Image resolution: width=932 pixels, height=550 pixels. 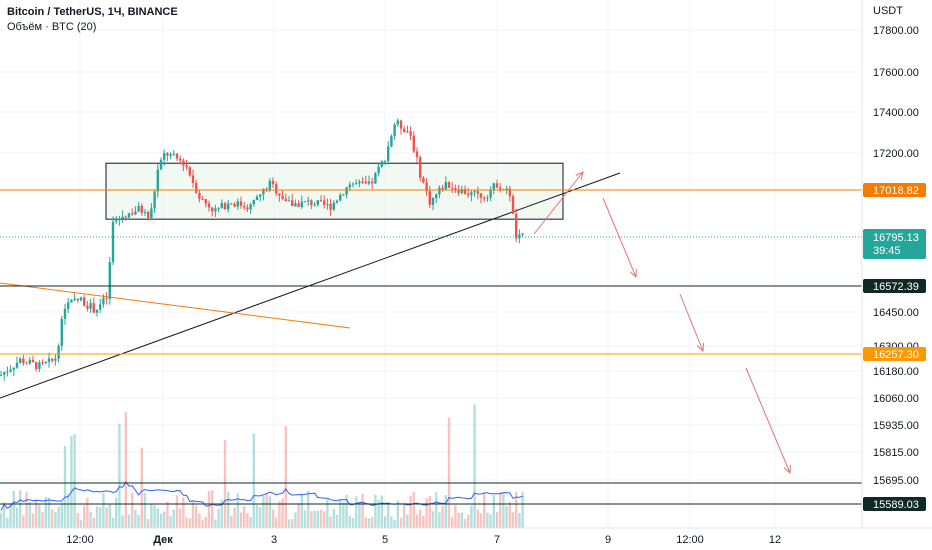 What do you see at coordinates (175, 305) in the screenshot?
I see `descending-trendline` at bounding box center [175, 305].